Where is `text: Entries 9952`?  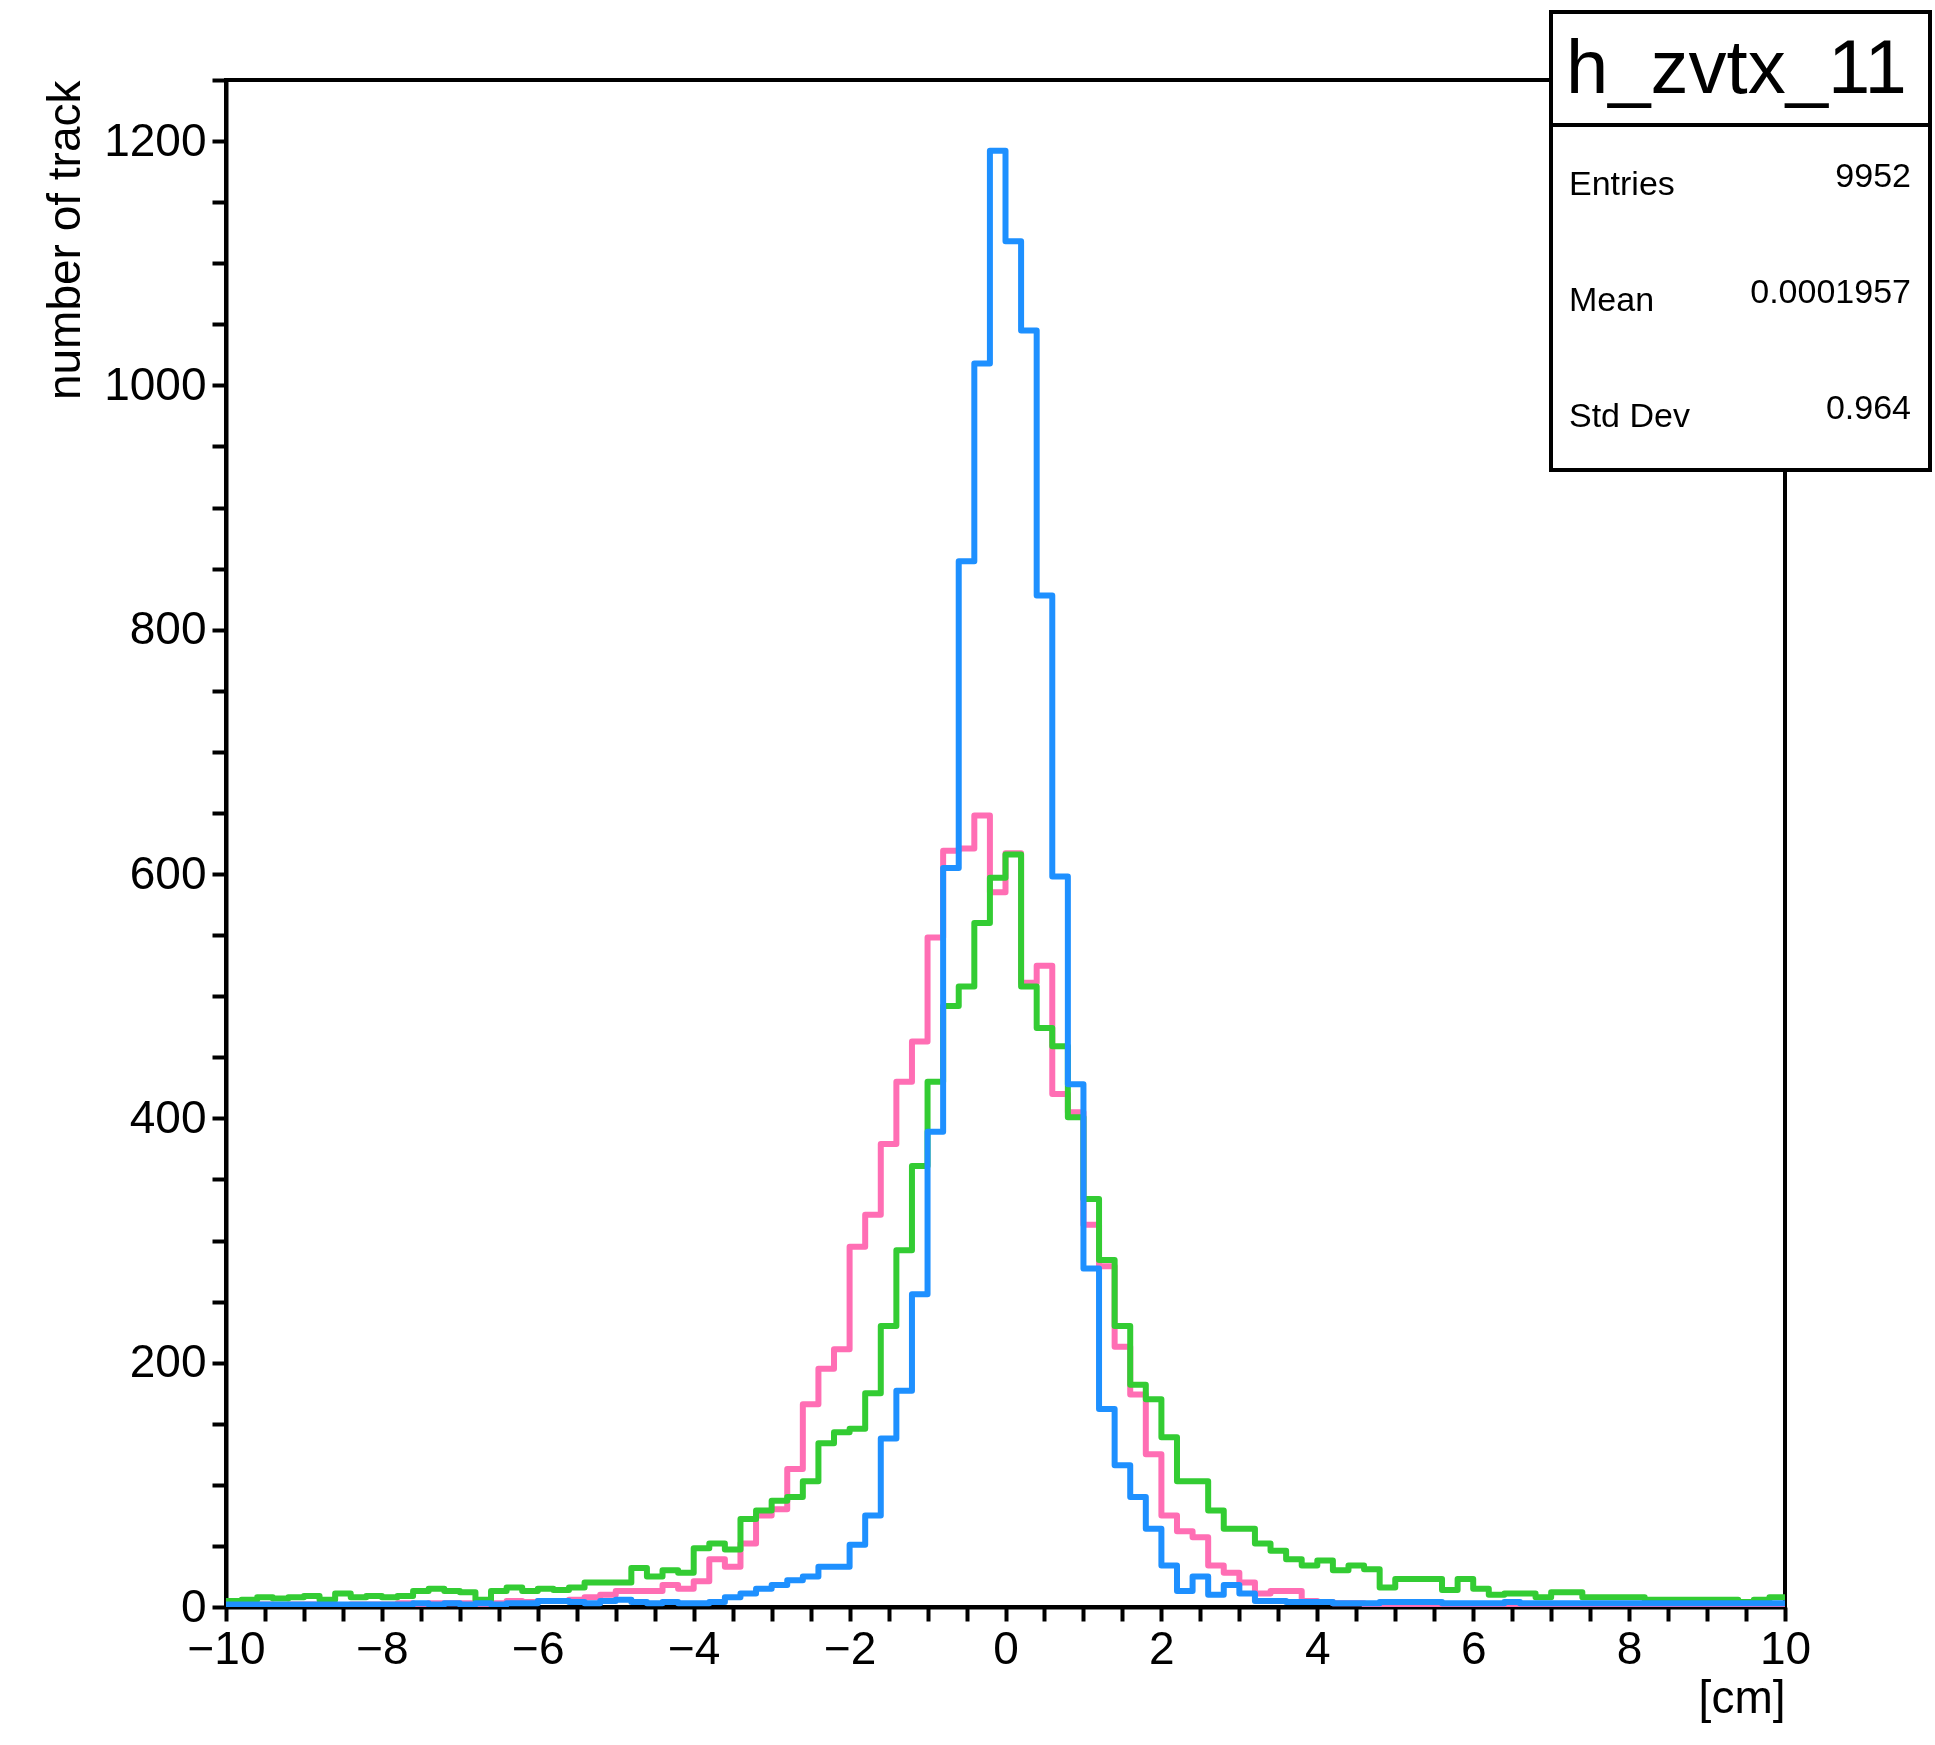 text: Entries 9952 is located at coordinates (1740, 179).